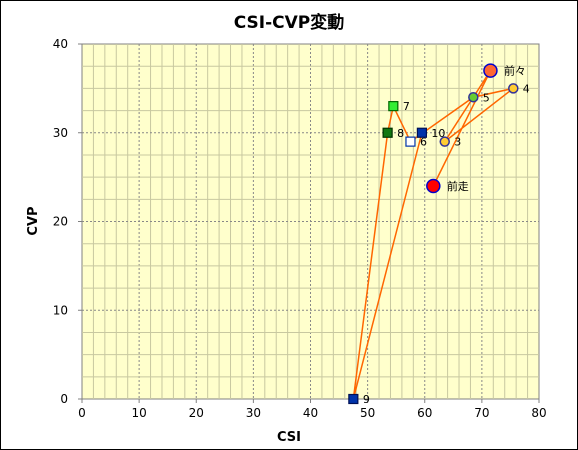 This screenshot has height=450, width=578. I want to click on point-label-9: 9, so click(366, 399).